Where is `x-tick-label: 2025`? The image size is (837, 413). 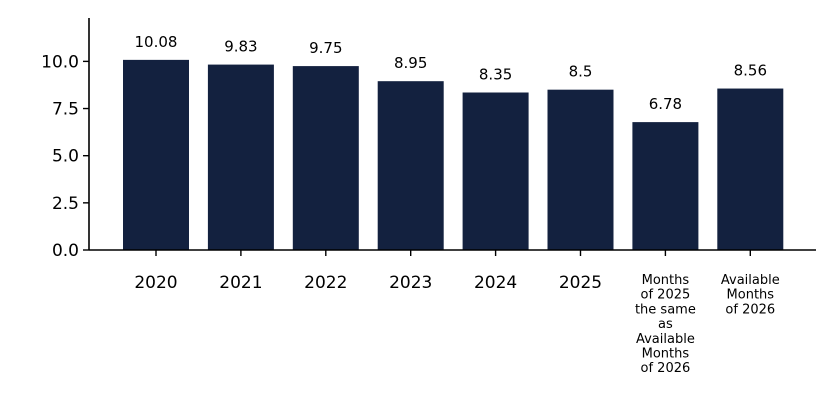
x-tick-label: 2025 is located at coordinates (580, 283).